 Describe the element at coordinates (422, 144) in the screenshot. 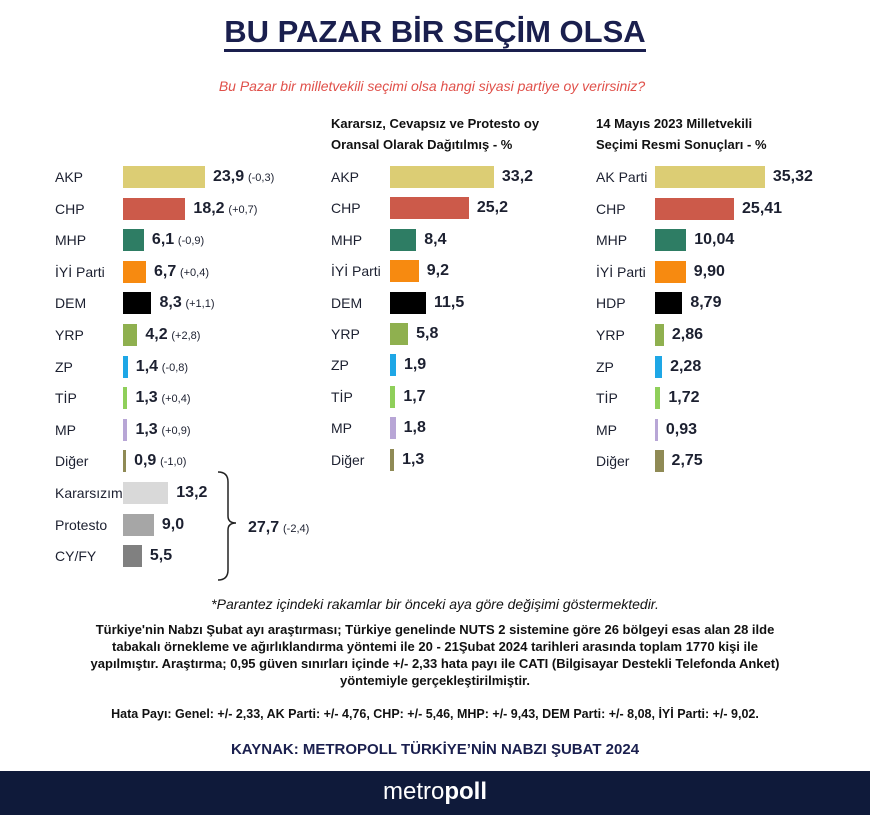

I see `chart-title: Oransal Olarak Dağıtılmış - %` at that location.